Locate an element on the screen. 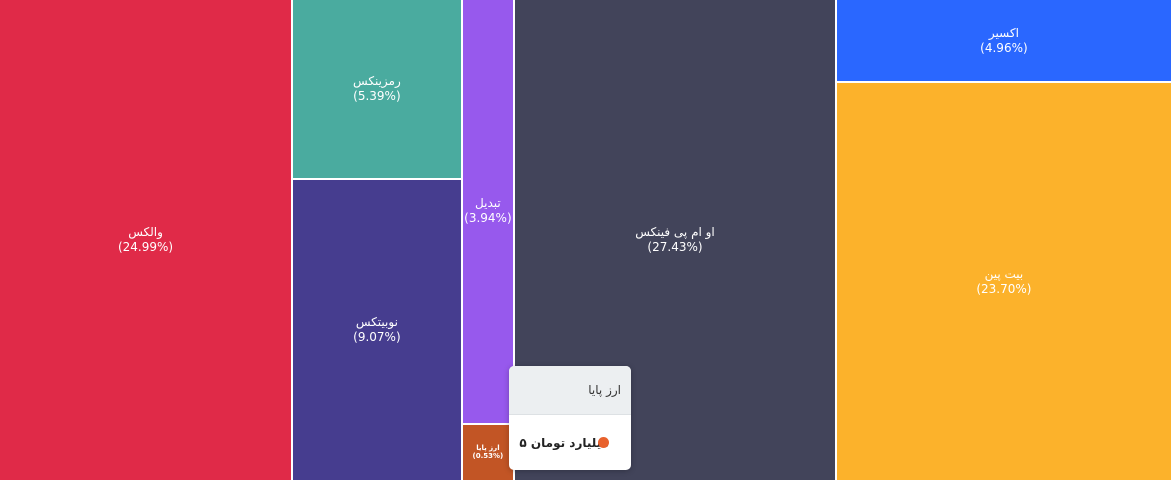 Image resolution: width=1173 pixels, height=482 pixels. tile-label: ارز پایا is located at coordinates (488, 447).